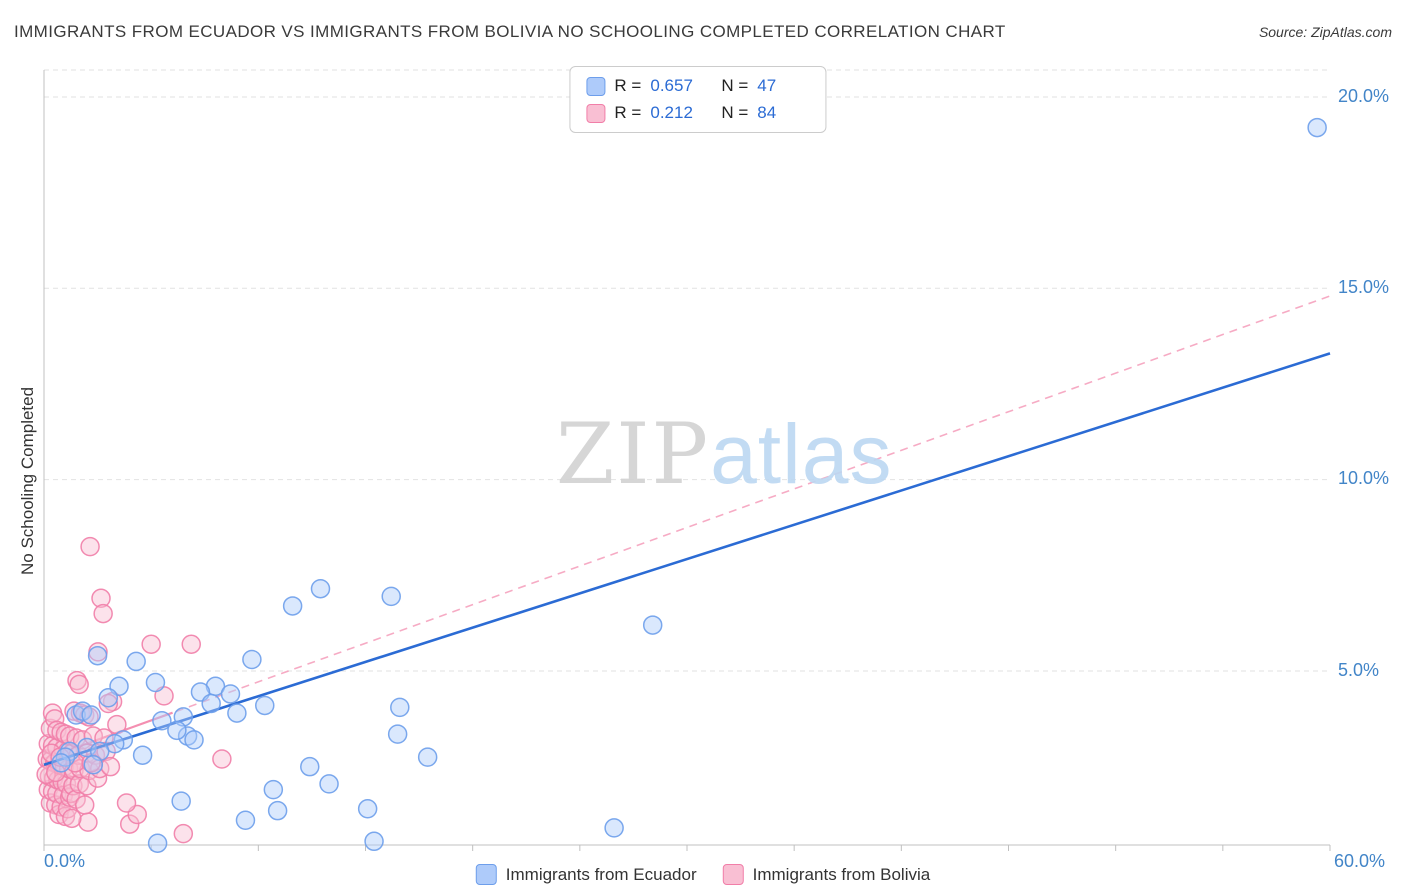  Describe the element at coordinates (596, 113) in the screenshot. I see `bolivia-swatch` at that location.